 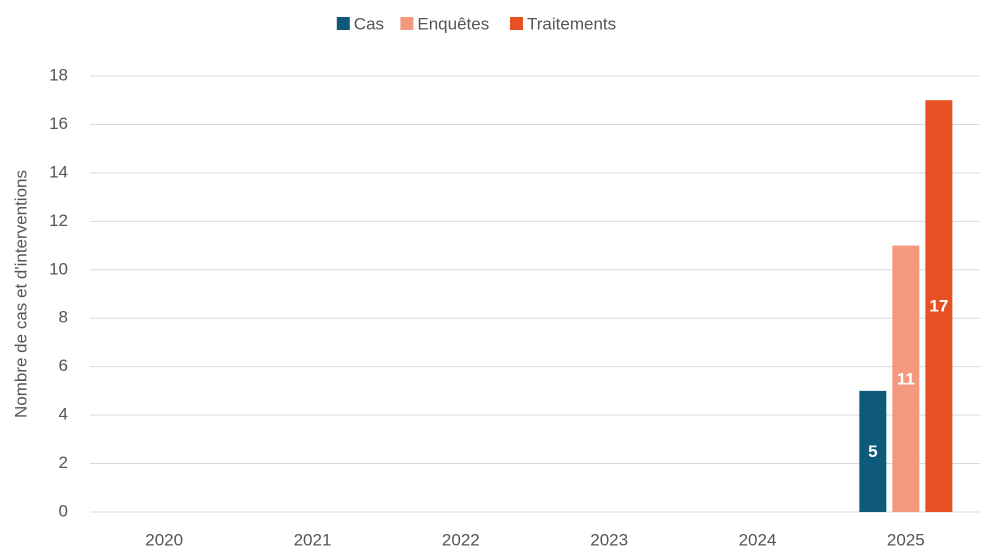 I want to click on y-tick-label: 12, so click(x=58, y=220).